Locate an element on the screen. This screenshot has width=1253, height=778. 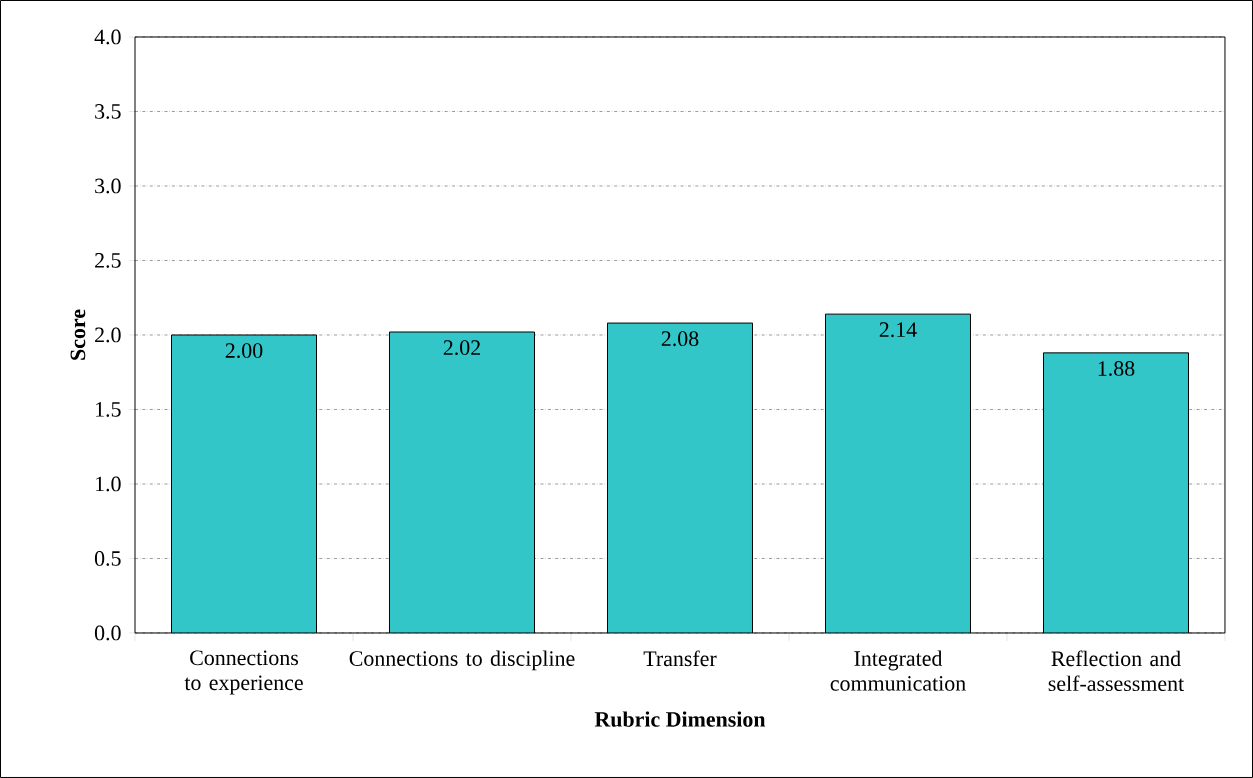
x-tick-label: Connections to experience is located at coordinates (243, 672).